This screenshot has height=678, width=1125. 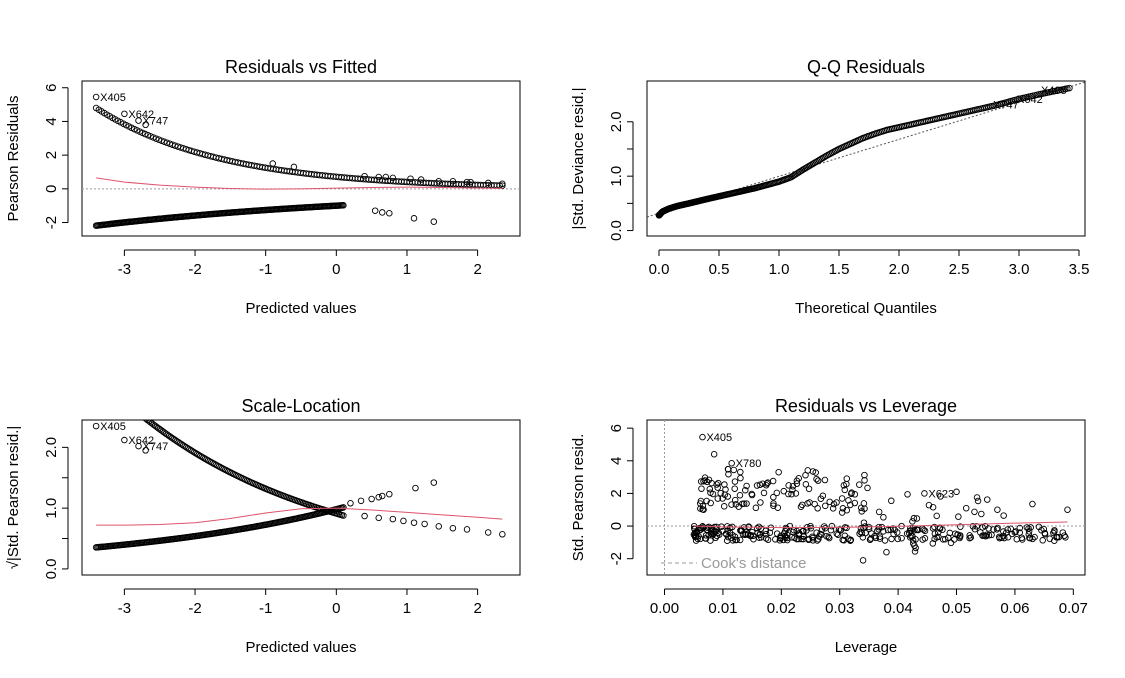 I want to click on y-axis-label: √|Std. Pearson resid.|, so click(x=13, y=498).